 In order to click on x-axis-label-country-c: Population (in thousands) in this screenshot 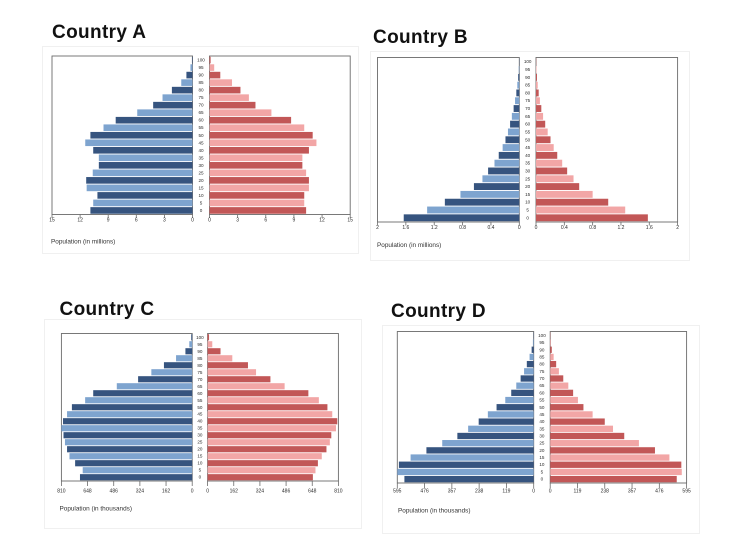, I will do `click(96, 509)`.